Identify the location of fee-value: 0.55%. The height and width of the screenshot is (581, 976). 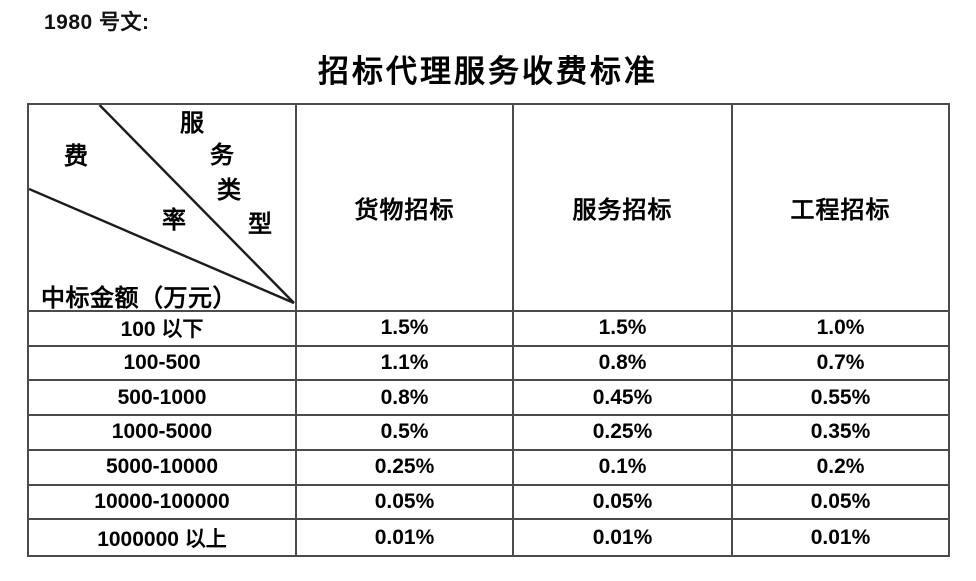
(840, 399).